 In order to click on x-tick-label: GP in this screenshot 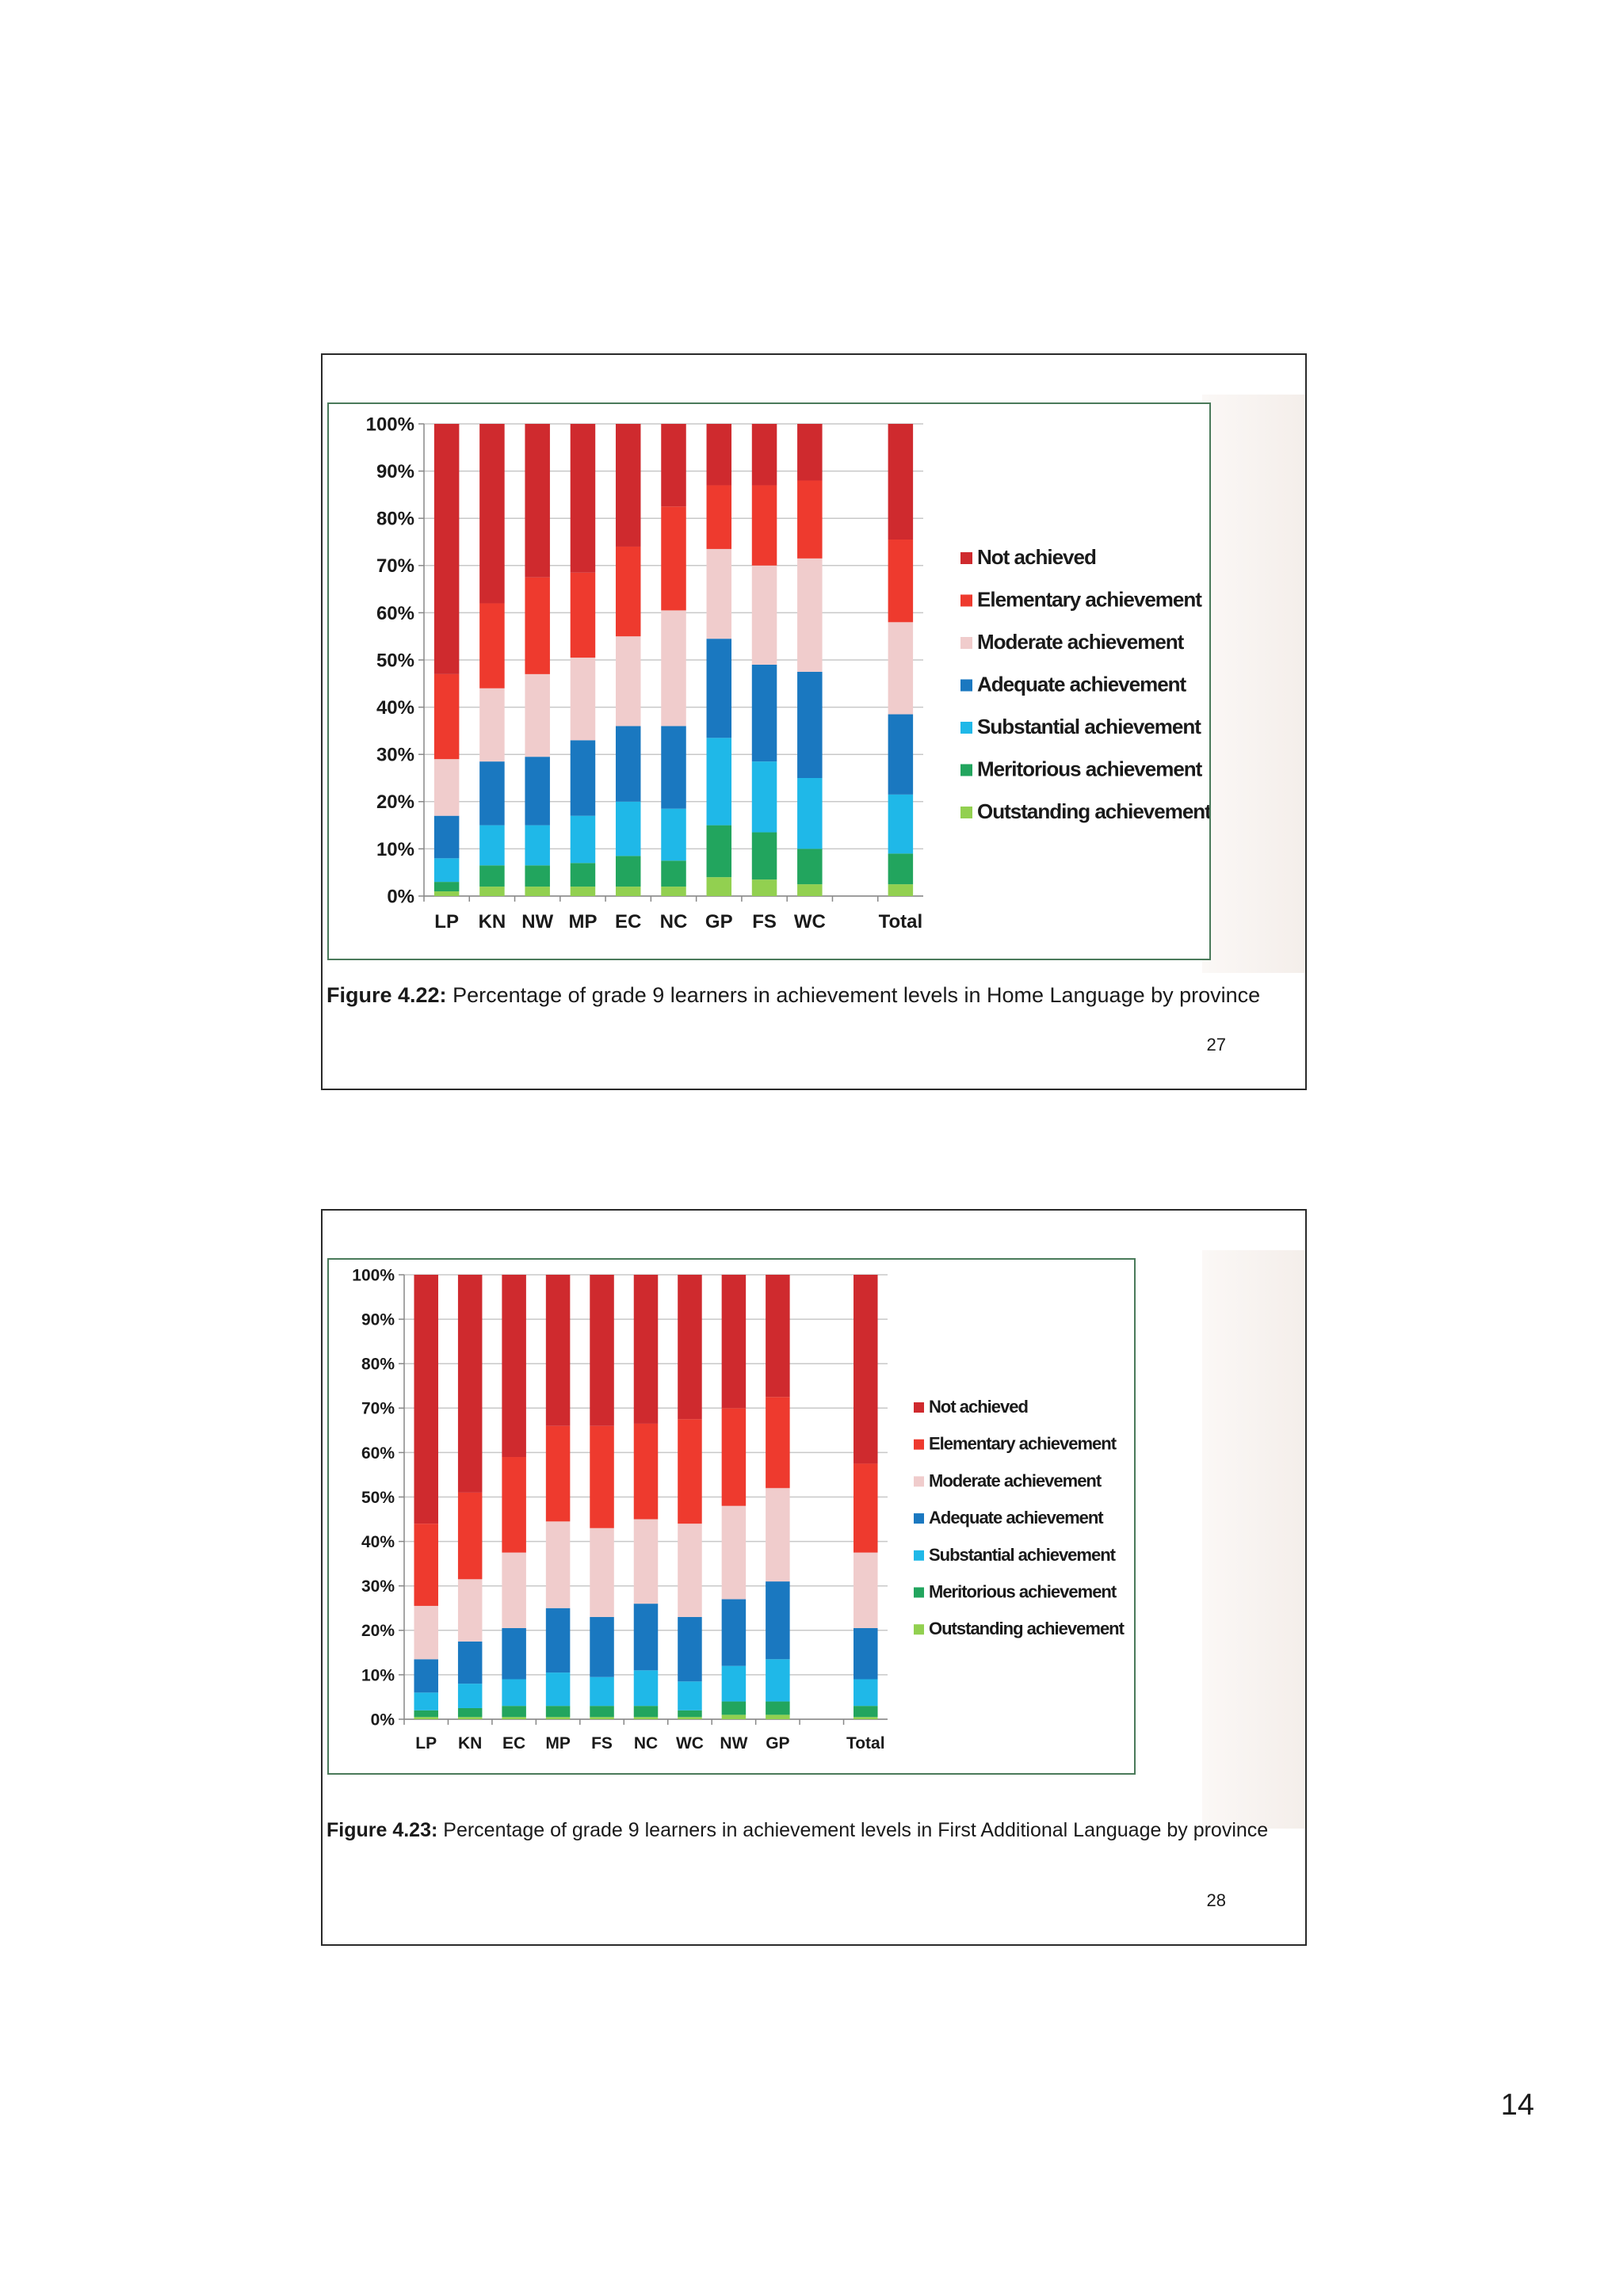, I will do `click(719, 922)`.